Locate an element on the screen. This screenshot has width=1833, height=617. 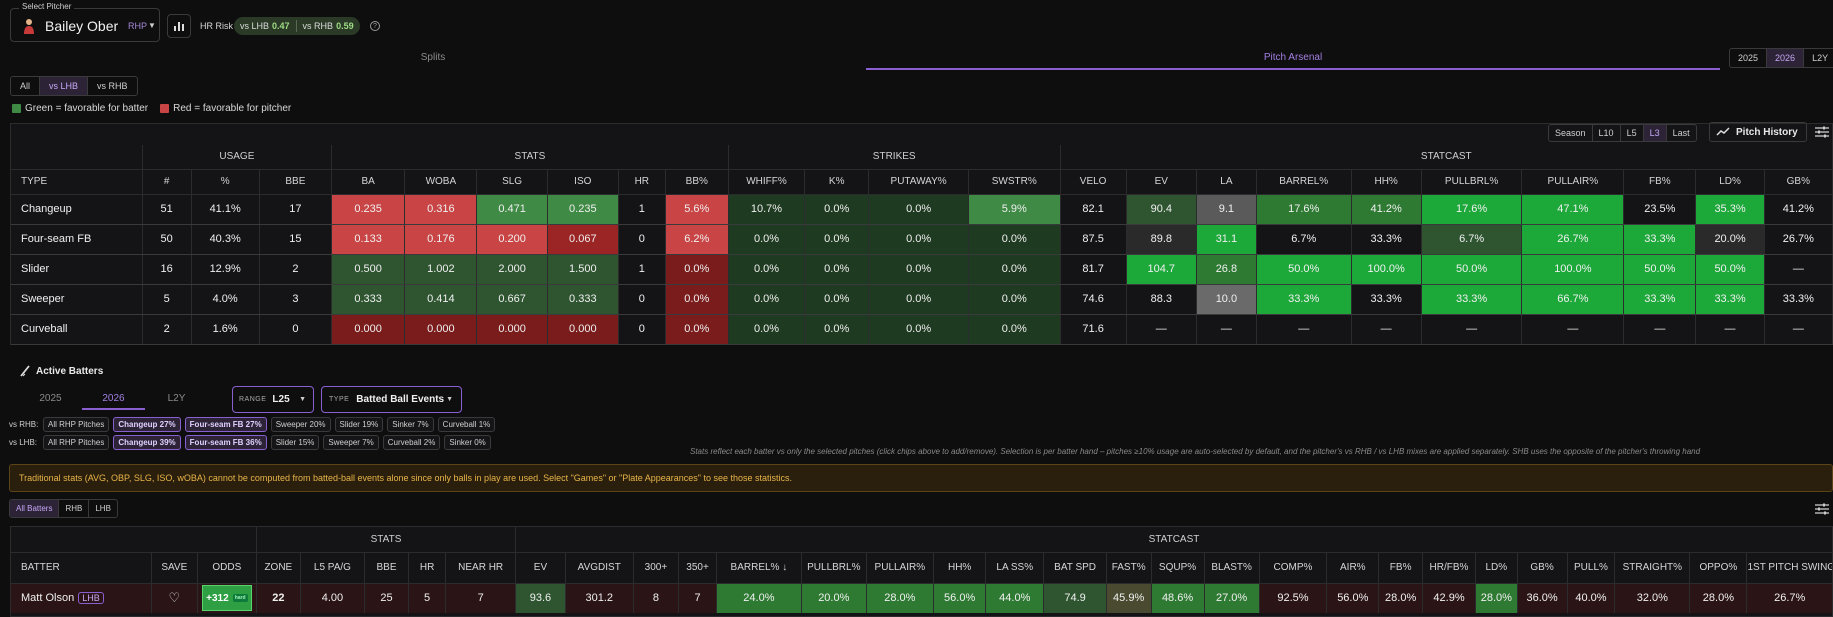
col-header: HH% is located at coordinates (1386, 182).